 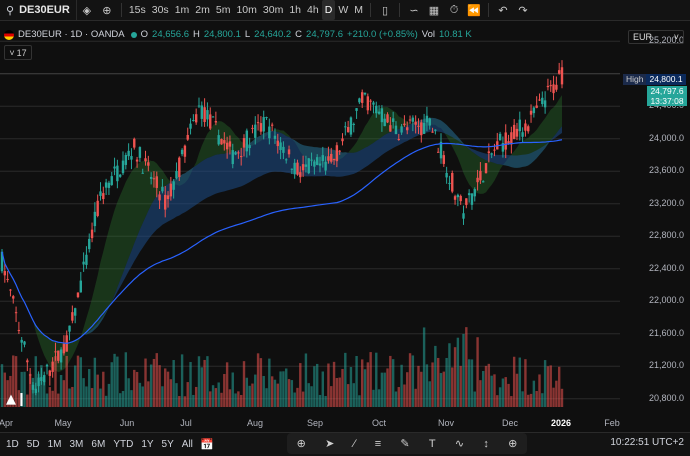 What do you see at coordinates (182, 10) in the screenshot?
I see `timeframe-1m: 1m` at bounding box center [182, 10].